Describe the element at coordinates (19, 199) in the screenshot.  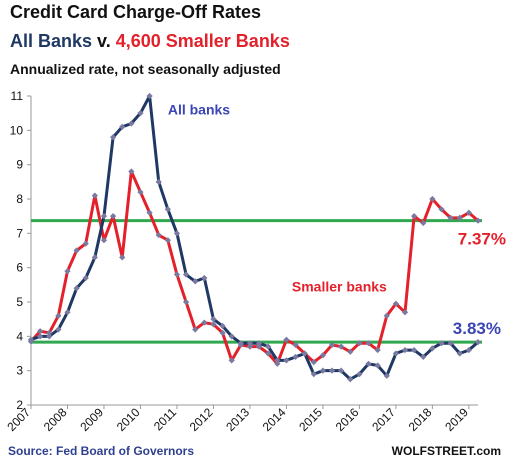
I see `y-tick-label: 8` at that location.